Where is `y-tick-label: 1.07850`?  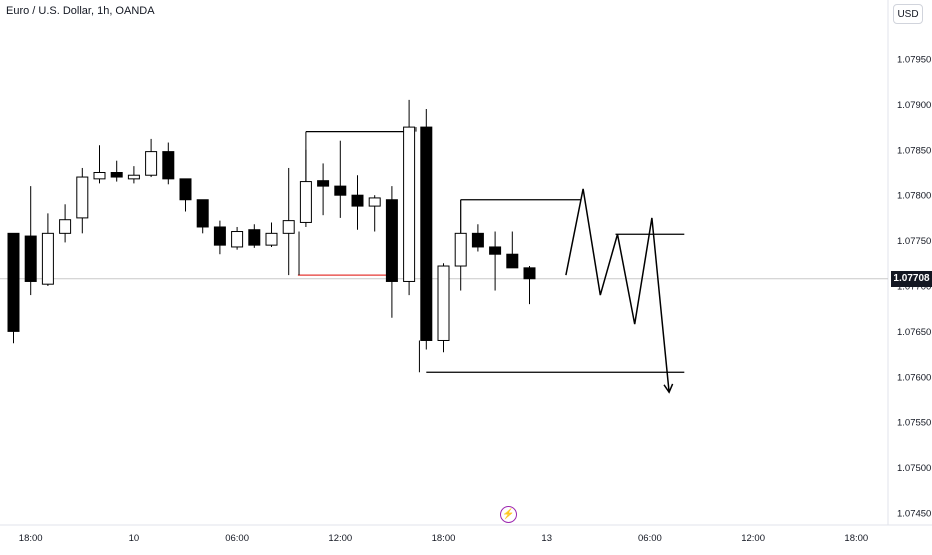 y-tick-label: 1.07850 is located at coordinates (914, 150).